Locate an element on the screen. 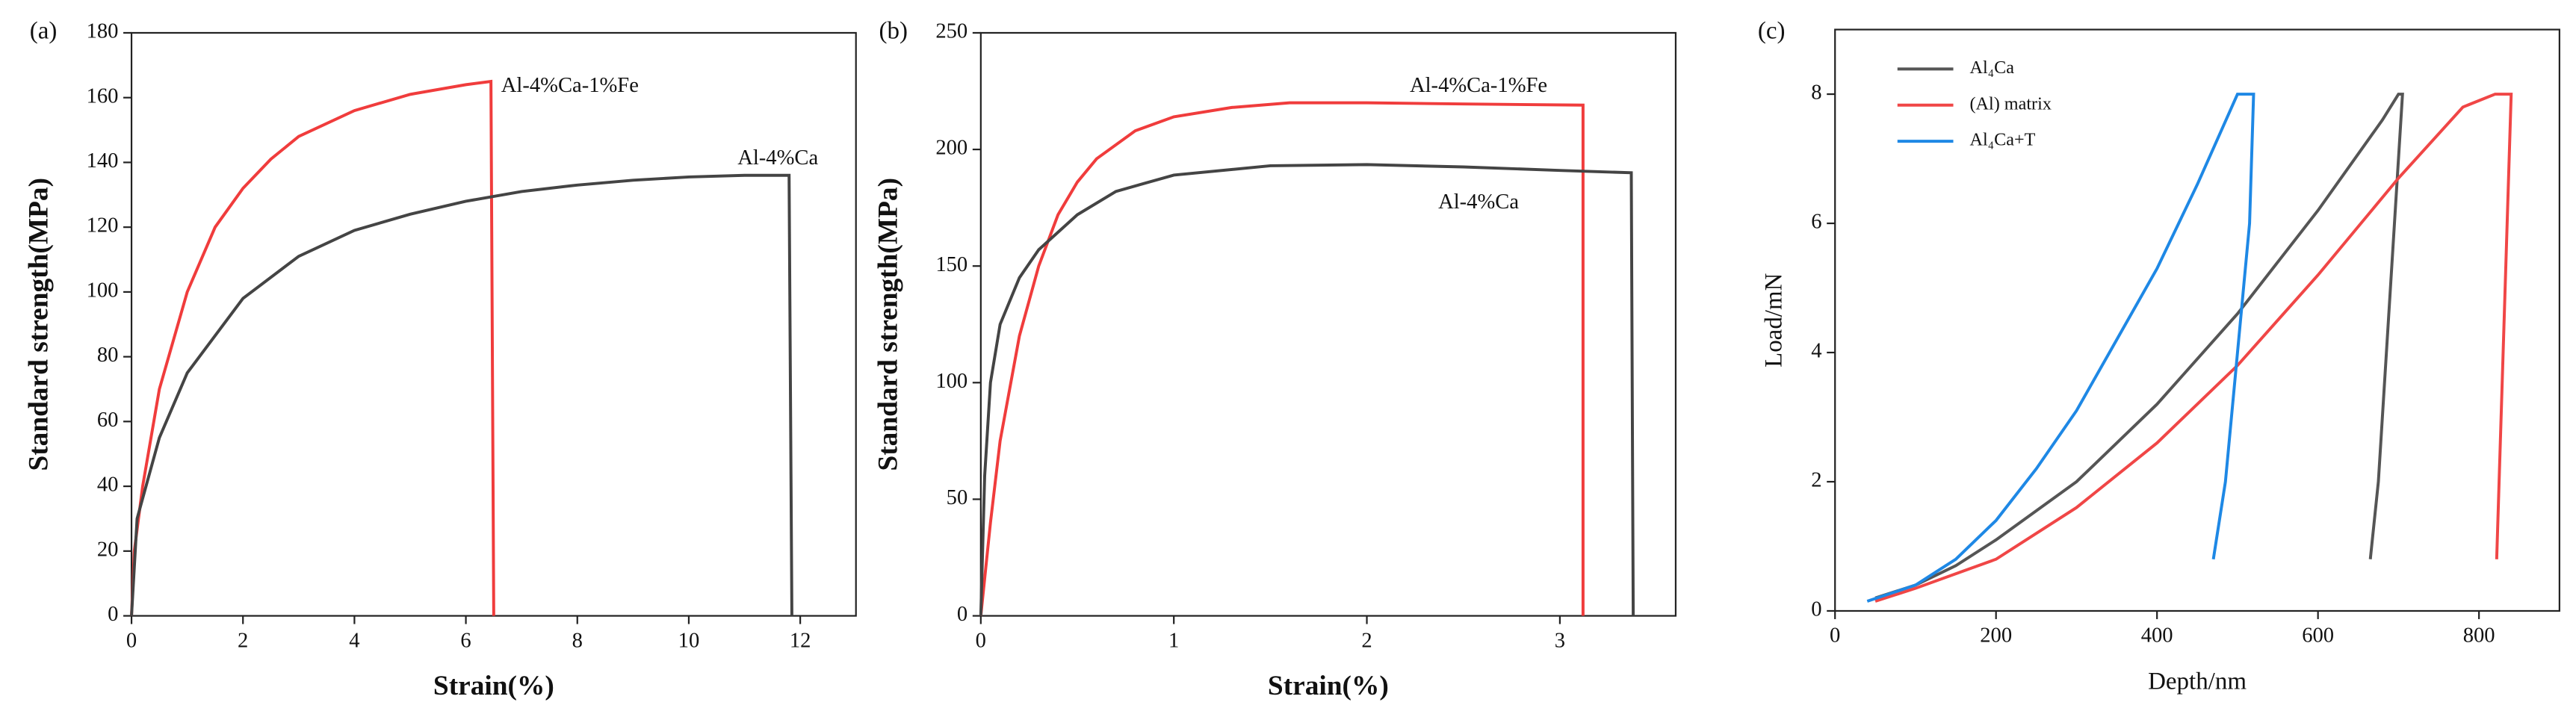 This screenshot has height=717, width=2576. legend-label: Al₄Ca+T is located at coordinates (2003, 140).